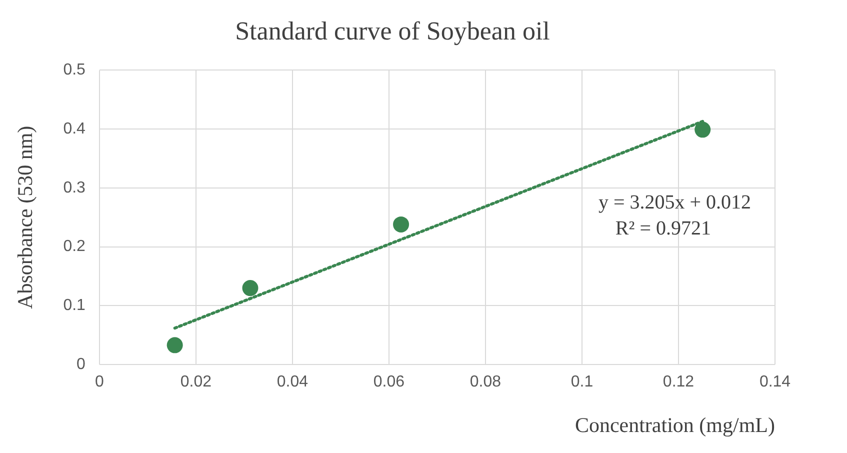 The height and width of the screenshot is (453, 847). Describe the element at coordinates (678, 382) in the screenshot. I see `x-tick-label: 0.12` at that location.